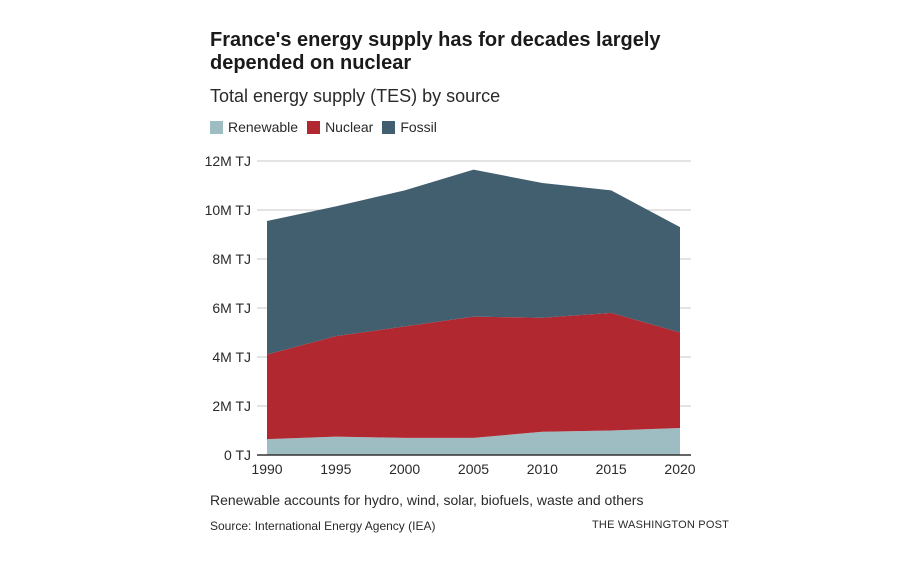  What do you see at coordinates (418, 127) in the screenshot?
I see `legend-label-fossil: Fossil` at bounding box center [418, 127].